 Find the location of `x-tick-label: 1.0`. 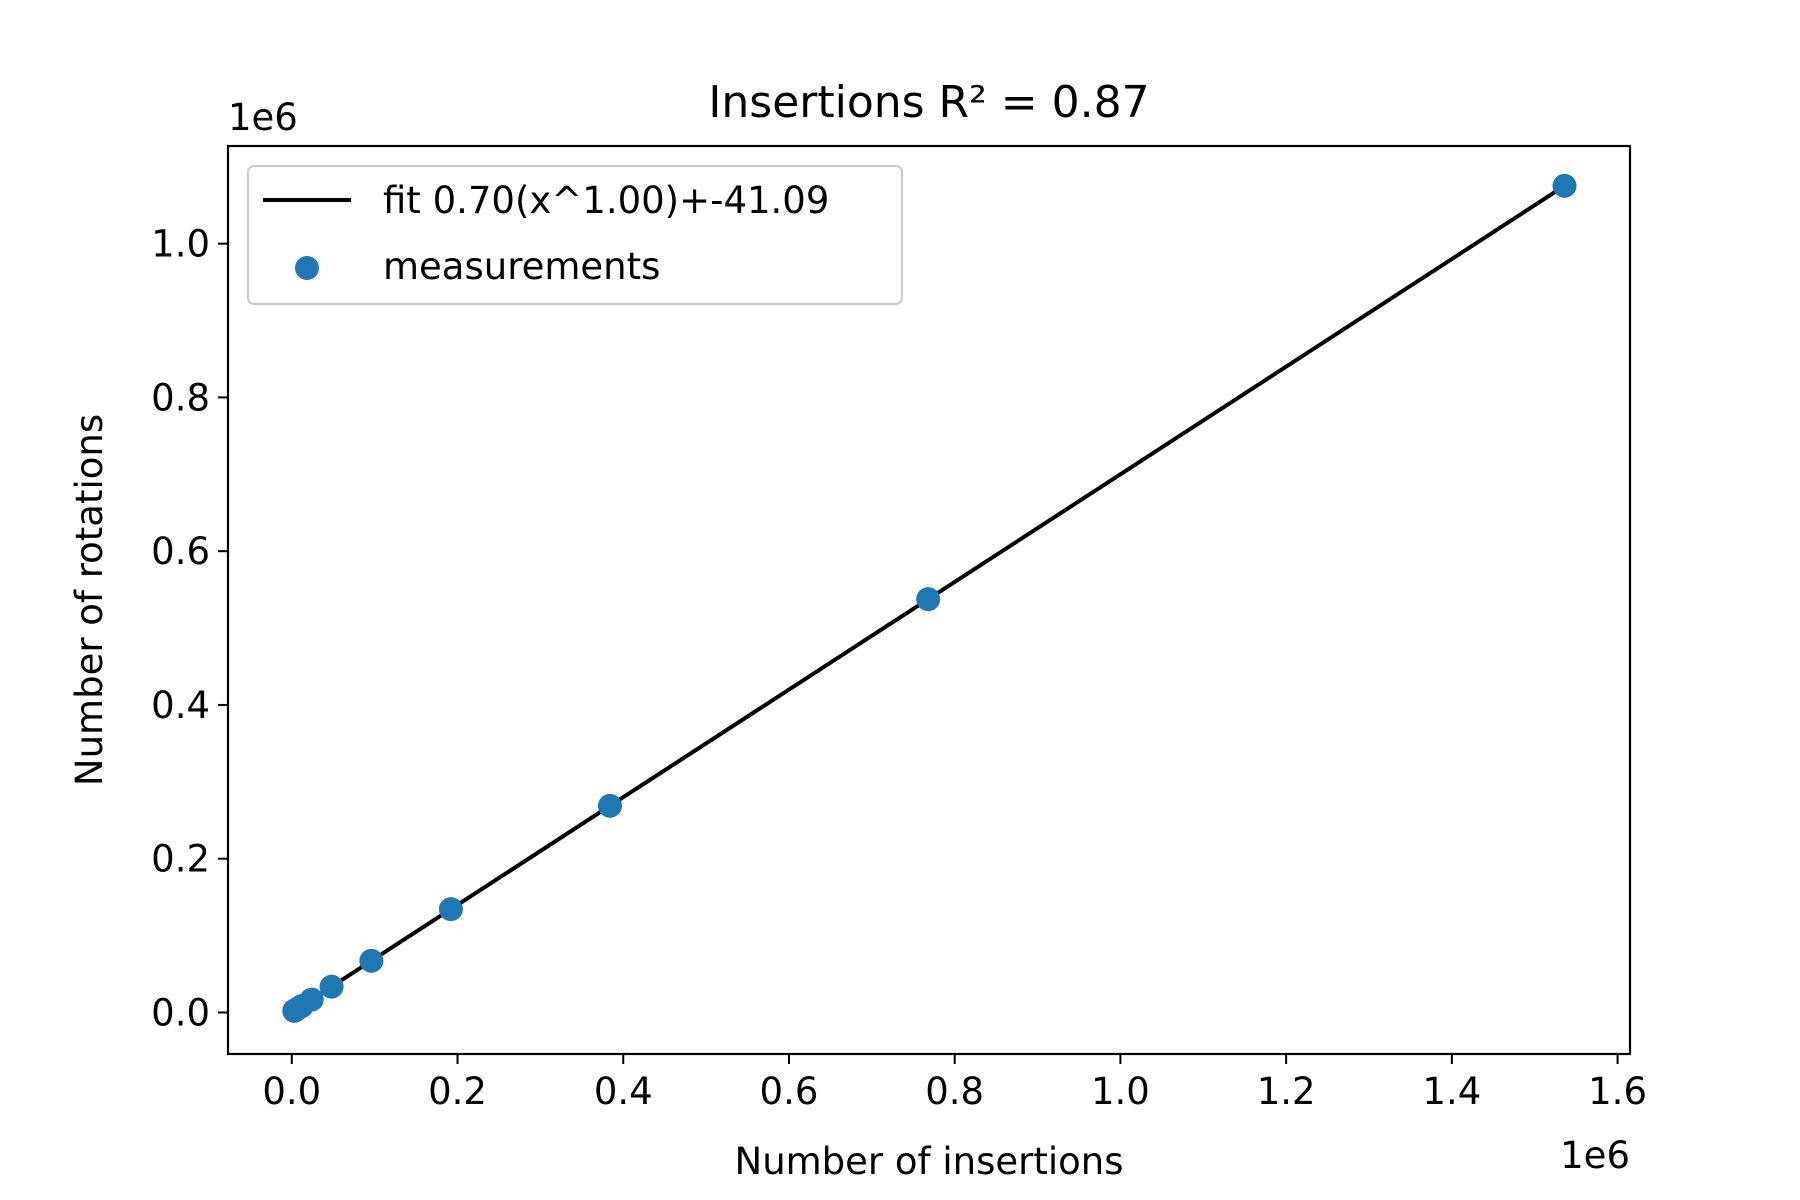

x-tick-label: 1.0 is located at coordinates (1120, 1091).